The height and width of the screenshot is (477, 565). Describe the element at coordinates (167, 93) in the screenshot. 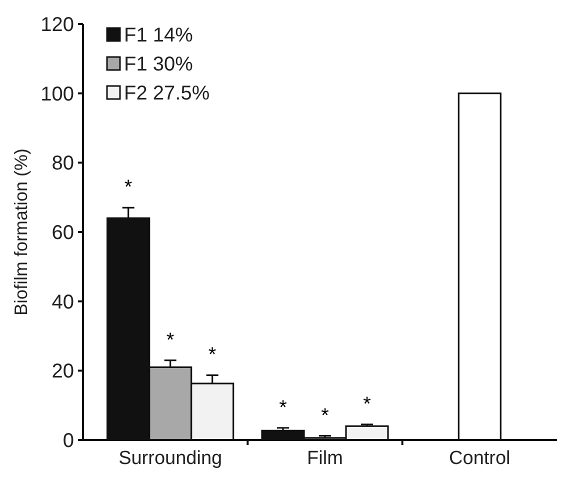

I see `legend-label: F2 27.5%` at that location.